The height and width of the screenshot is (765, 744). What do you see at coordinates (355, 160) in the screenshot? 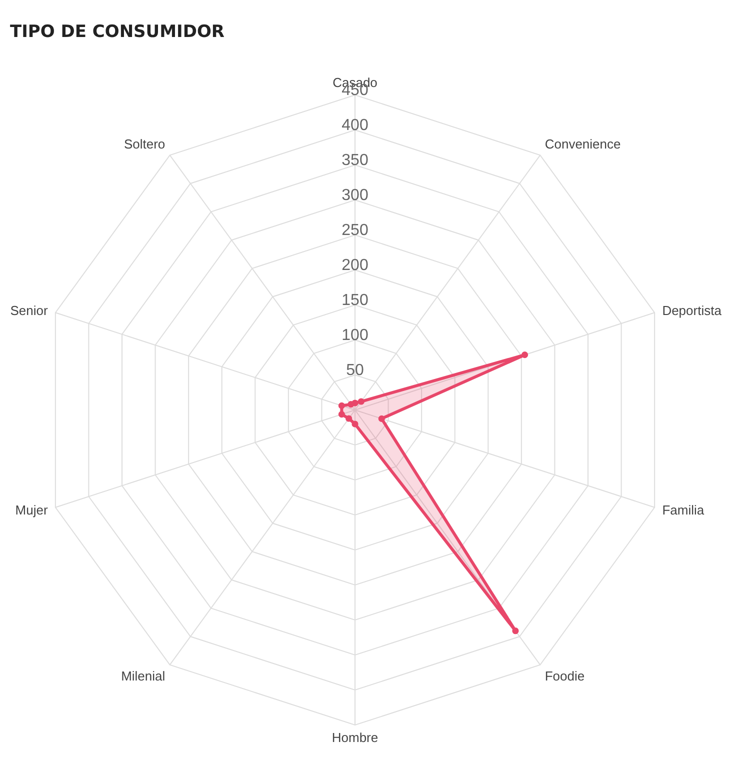
I see `y-tick-label: 350` at bounding box center [355, 160].